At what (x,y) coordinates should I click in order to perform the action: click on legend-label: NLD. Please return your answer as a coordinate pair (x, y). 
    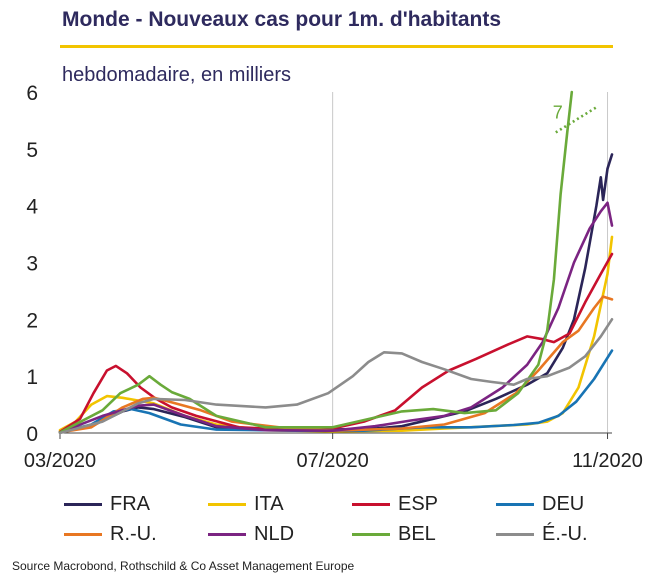
    Looking at the image, I should click on (274, 533).